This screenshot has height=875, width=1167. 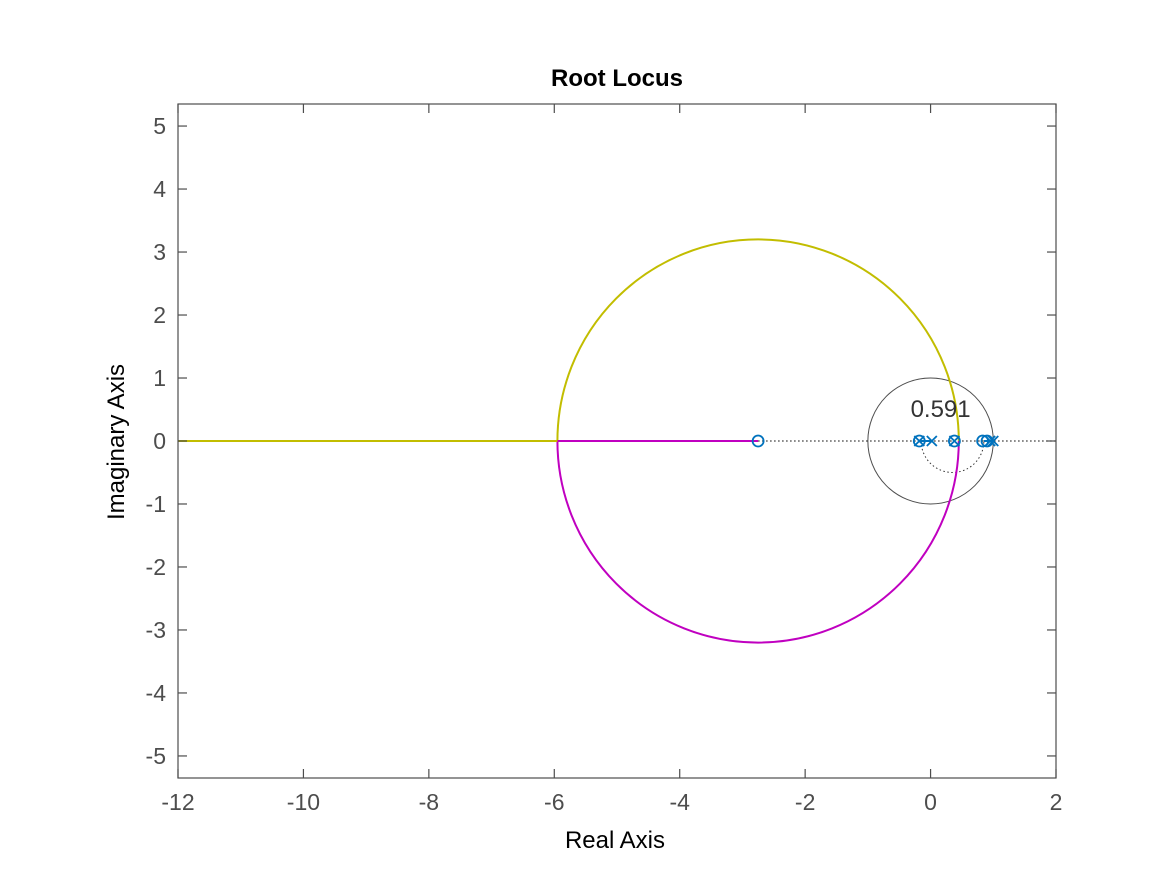 I want to click on x-tick-label-4: -4, so click(x=679, y=802).